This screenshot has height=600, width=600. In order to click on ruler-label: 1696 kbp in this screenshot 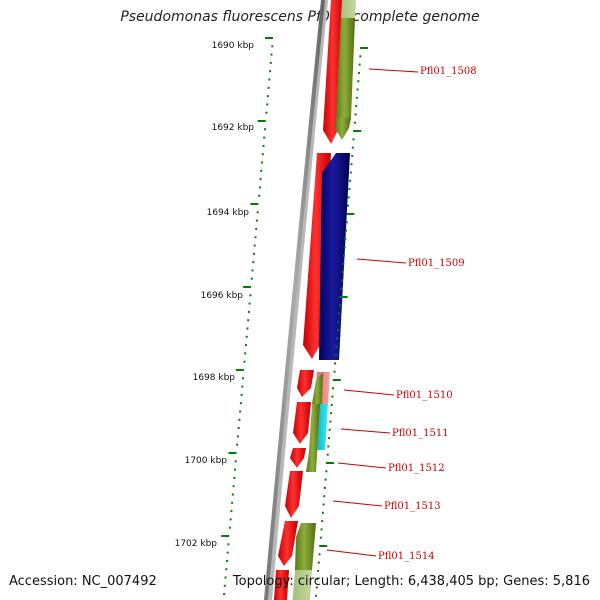, I will do `click(222, 296)`.